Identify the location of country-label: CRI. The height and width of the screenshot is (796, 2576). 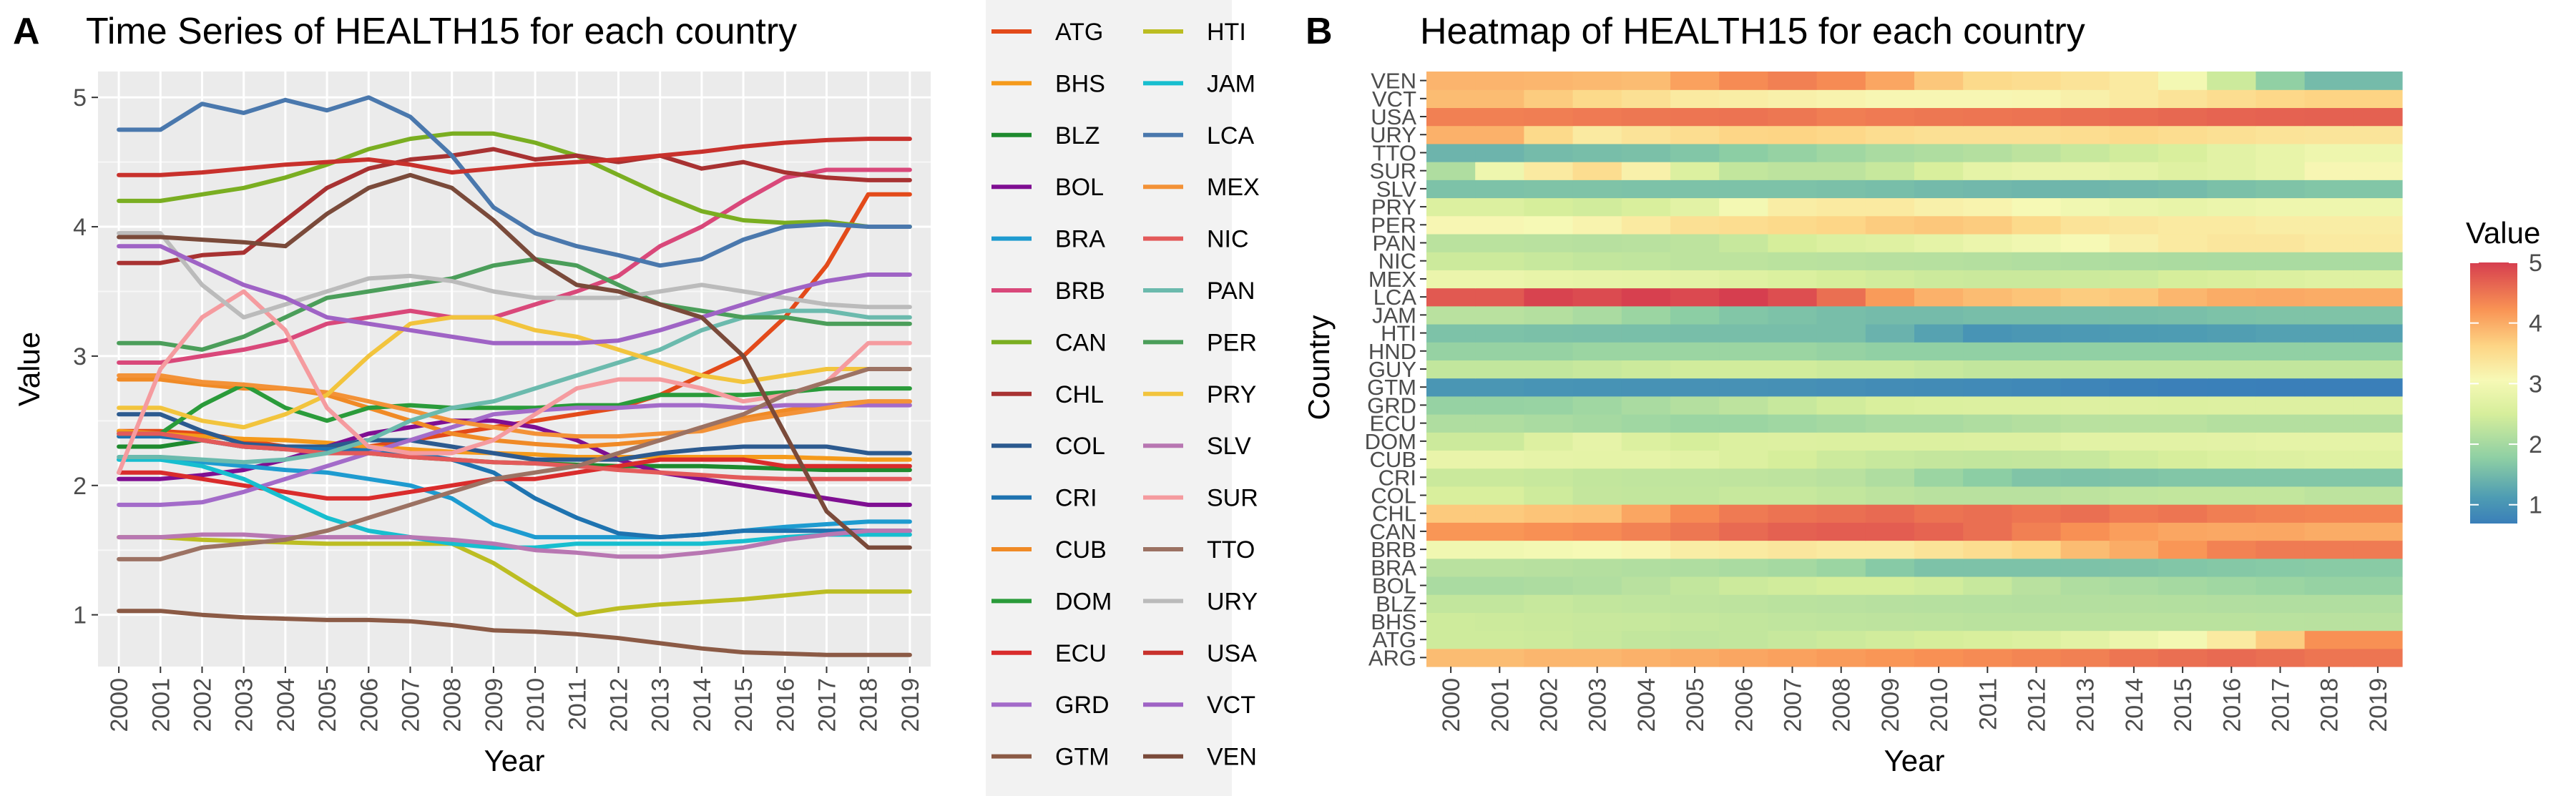
(1397, 478).